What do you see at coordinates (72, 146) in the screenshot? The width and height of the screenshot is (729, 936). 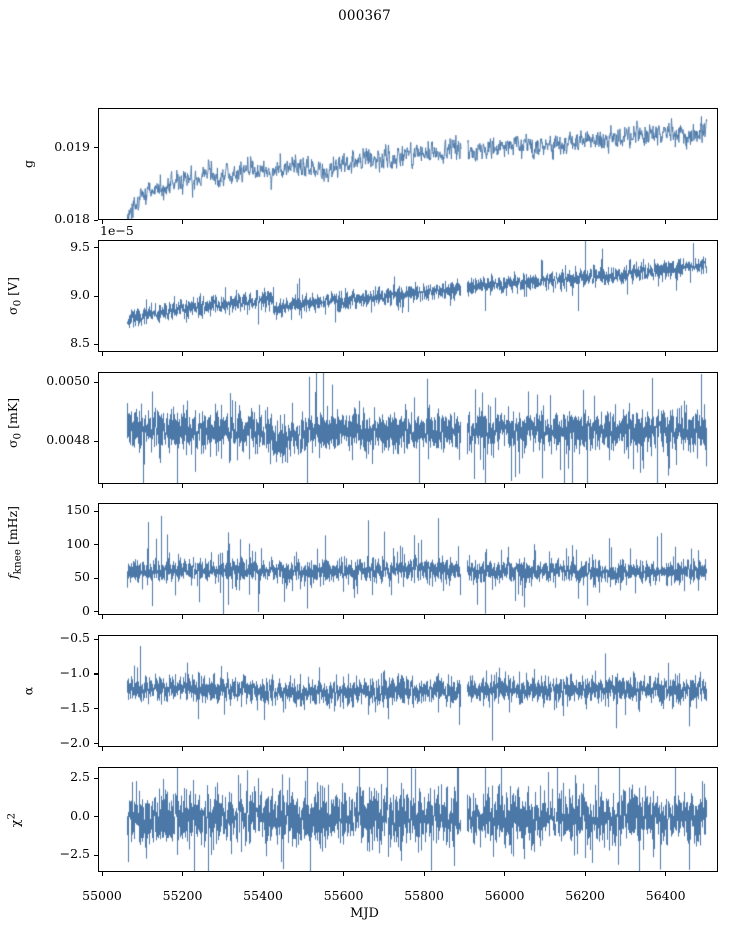 I see `y-tick-label-p0-1: 0.019` at bounding box center [72, 146].